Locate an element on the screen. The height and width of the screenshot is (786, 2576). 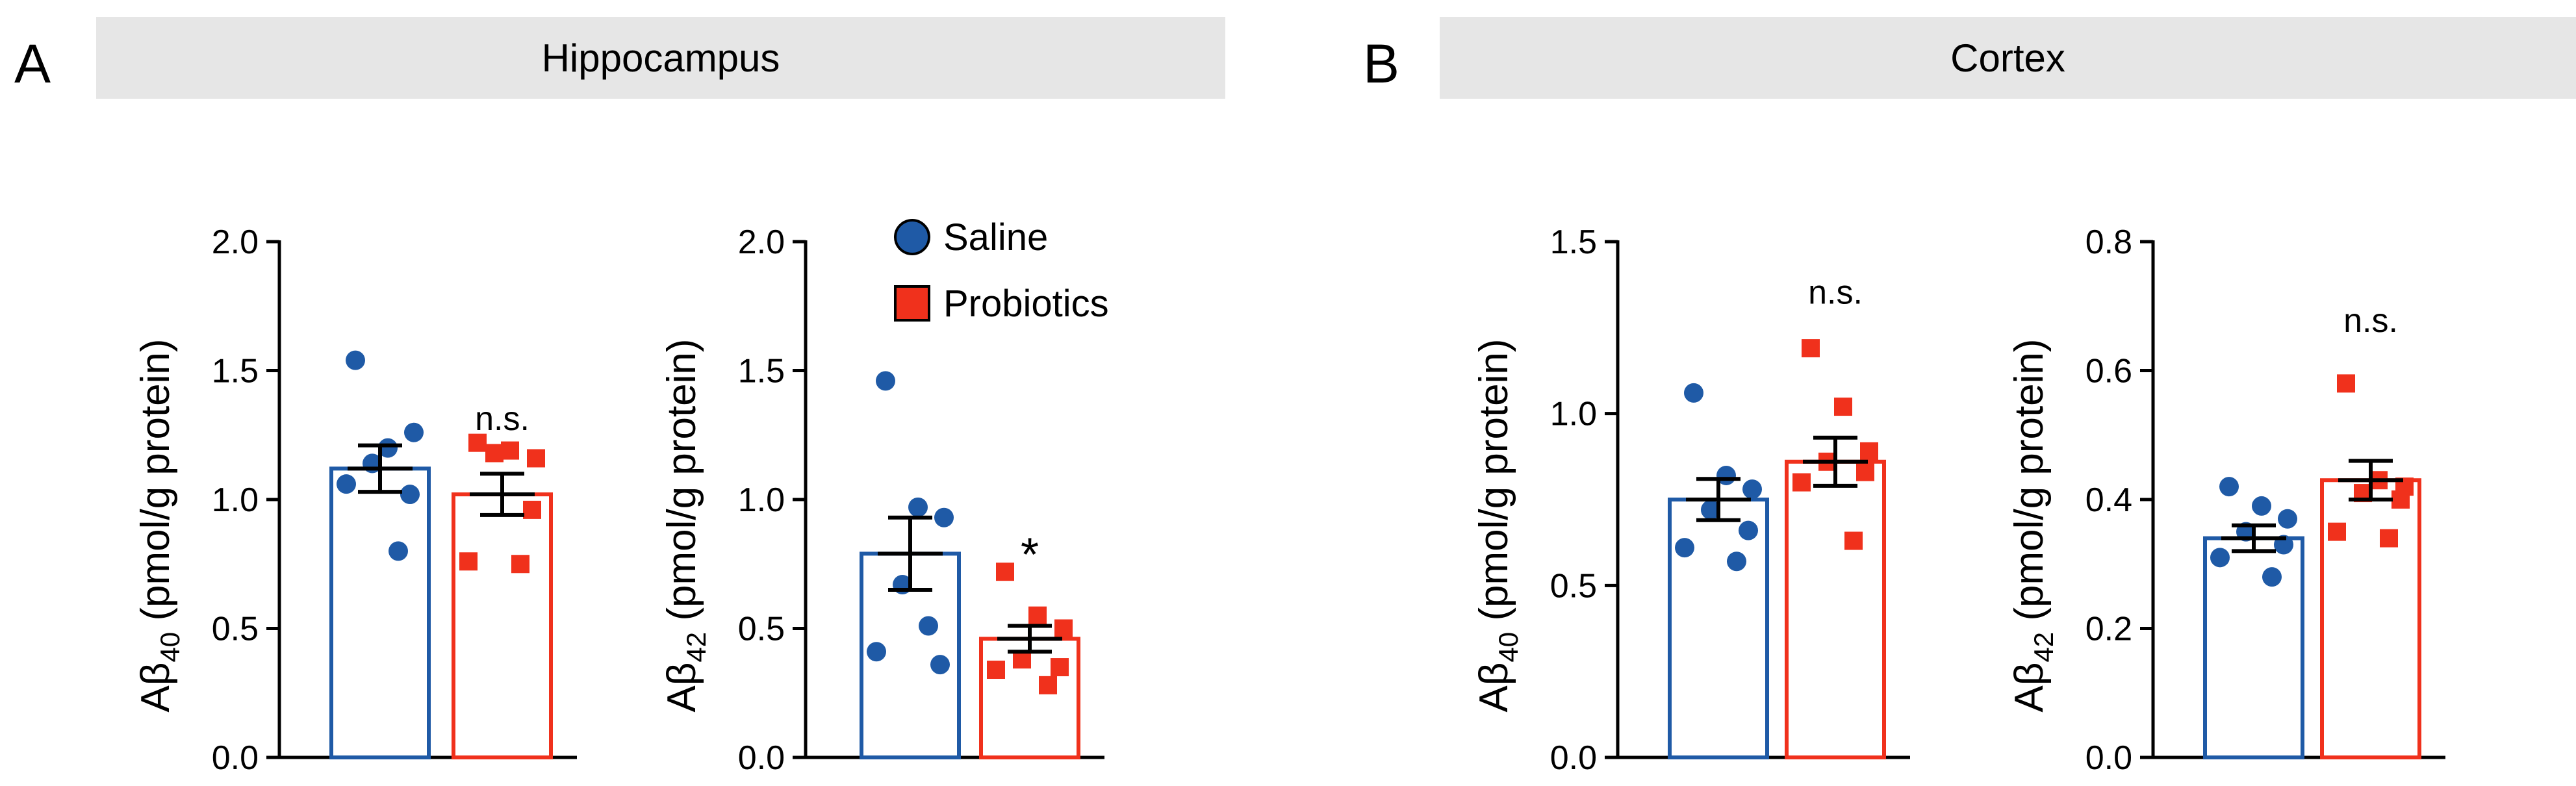
significance-label: * is located at coordinates (1030, 555).